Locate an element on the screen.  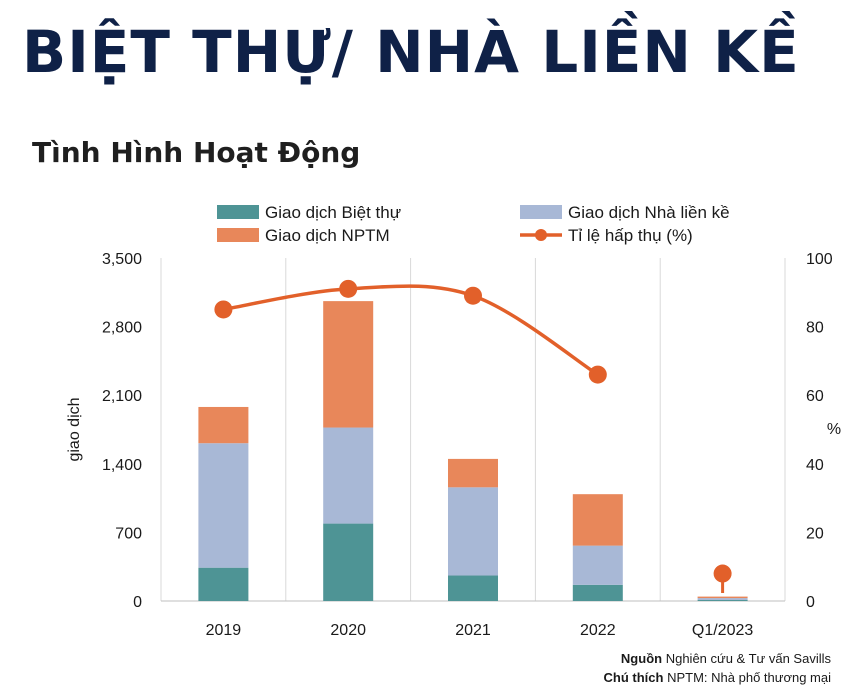
source-text: Nghiên cứu & Tư vấn Savills is located at coordinates (748, 658).